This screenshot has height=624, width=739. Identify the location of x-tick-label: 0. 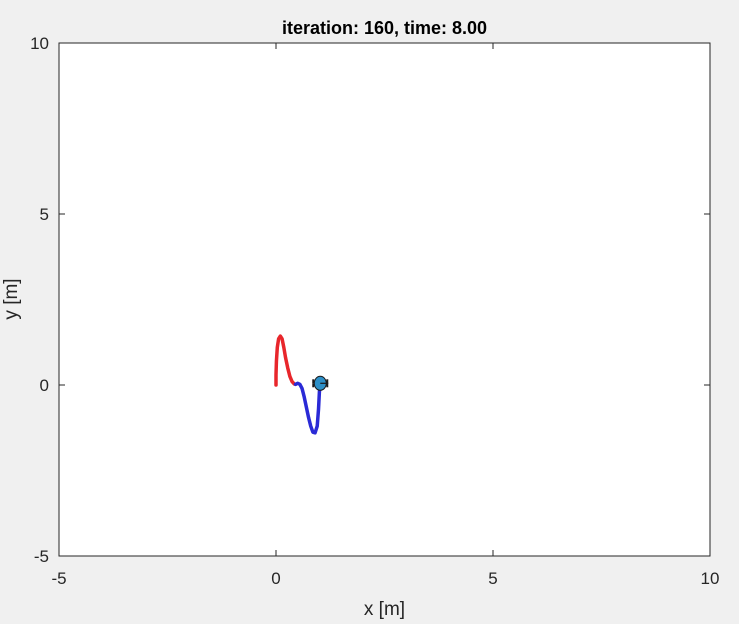
(275, 578).